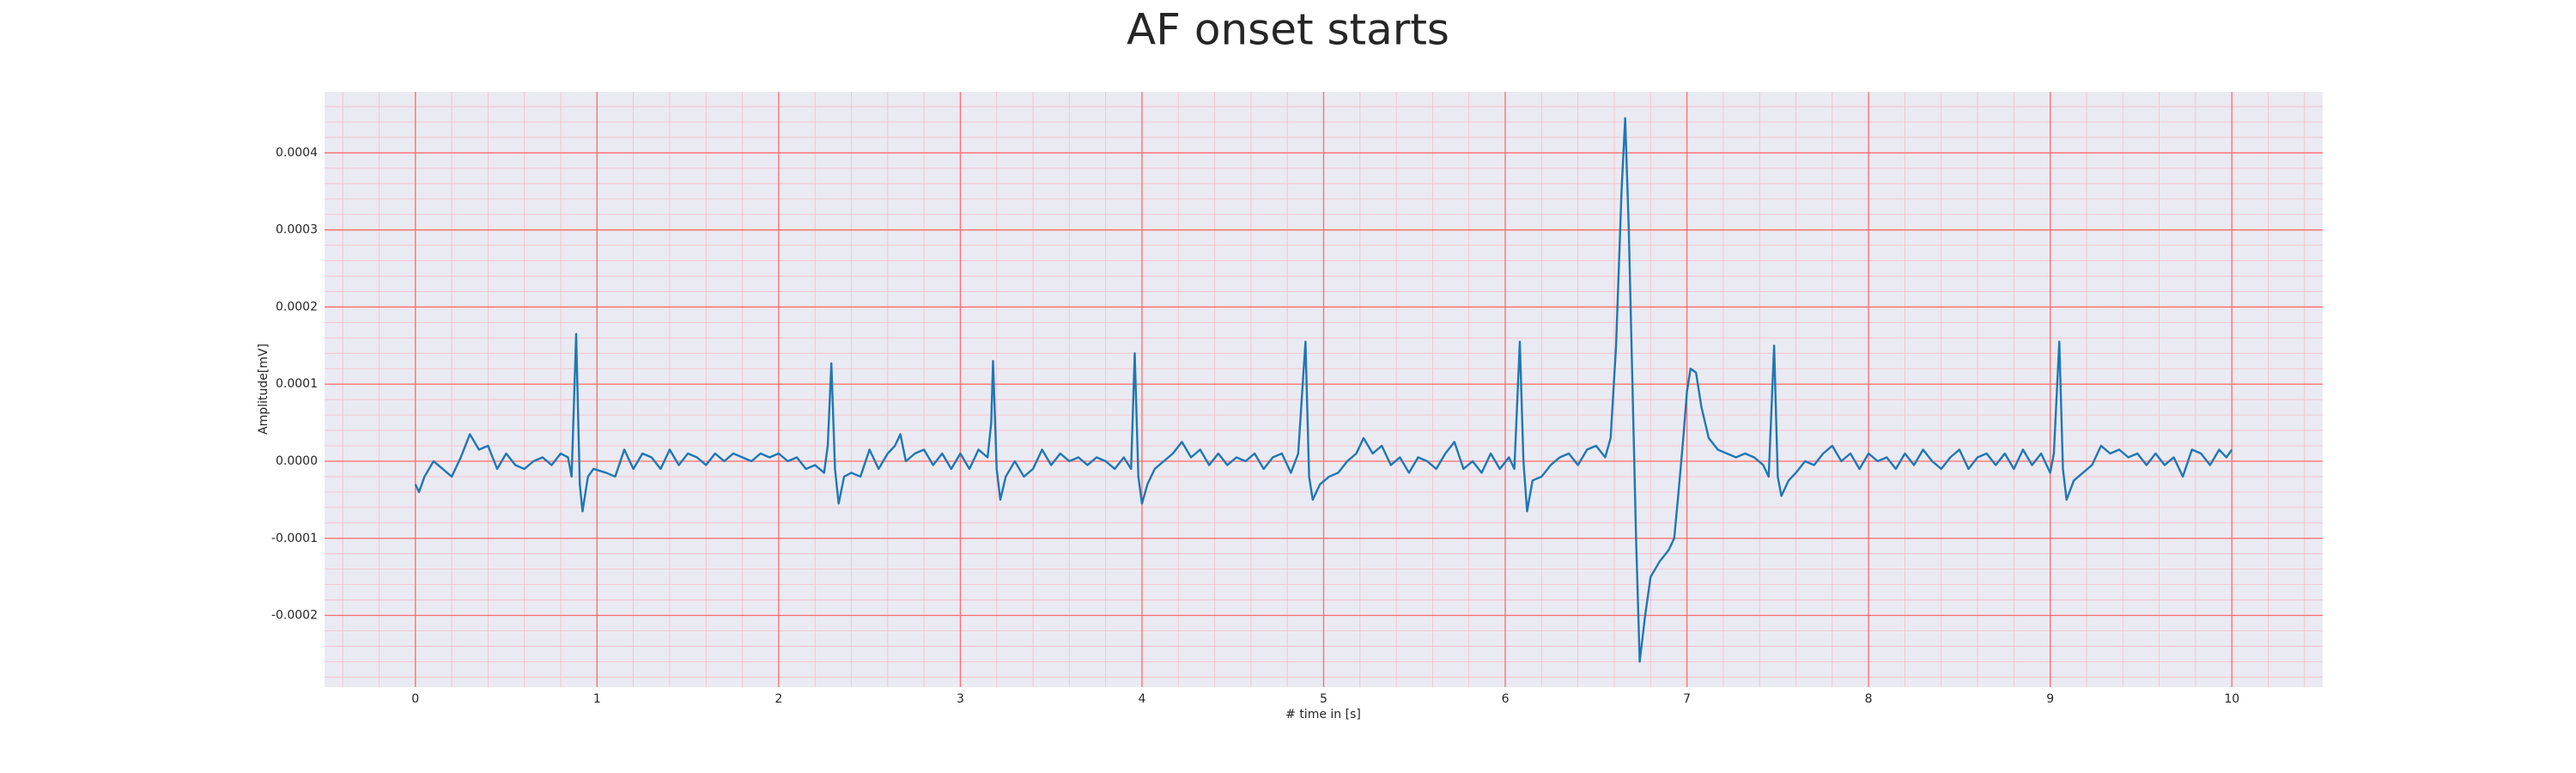  What do you see at coordinates (1141, 699) in the screenshot?
I see `x-tick-label: 4` at bounding box center [1141, 699].